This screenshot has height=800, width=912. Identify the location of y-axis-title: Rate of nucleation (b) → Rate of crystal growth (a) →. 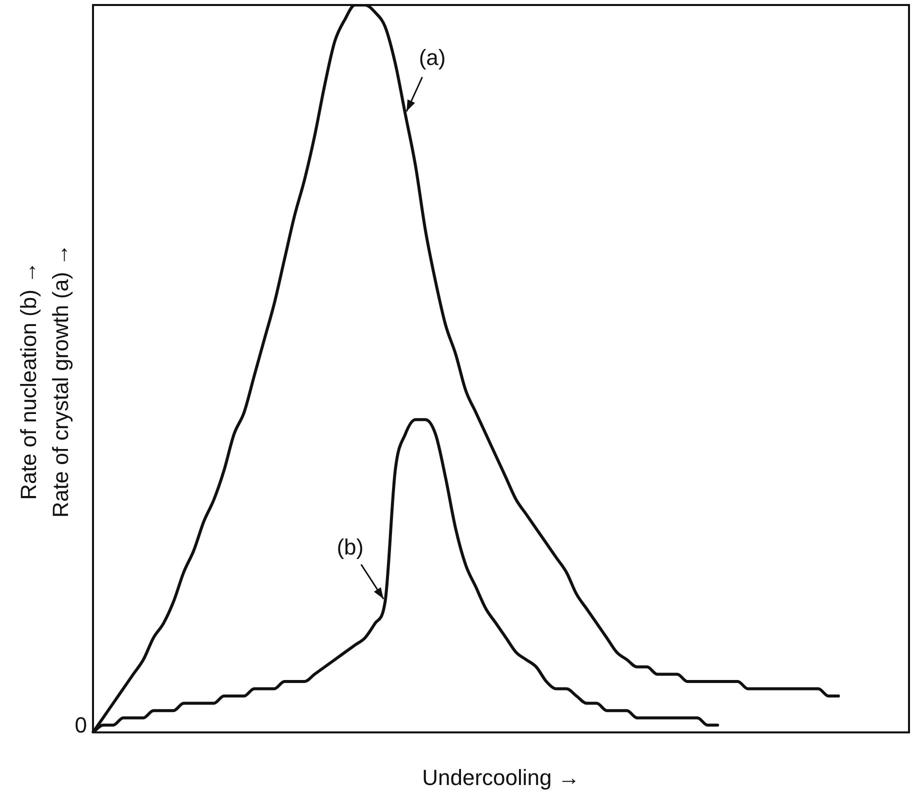
(45, 381).